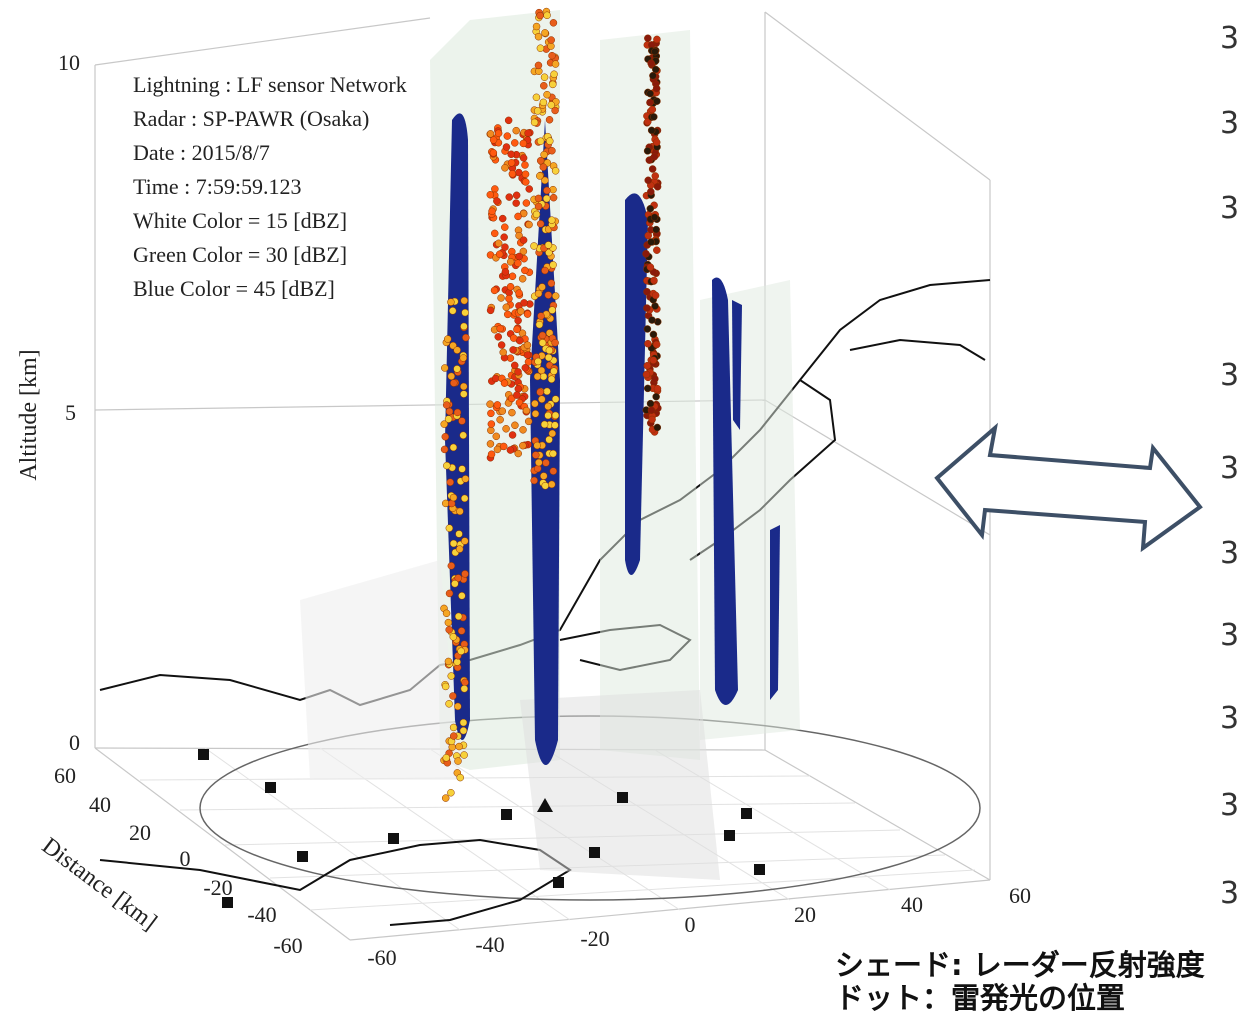 This screenshot has width=1238, height=1016. I want to click on z-axis-label: Altitude [km], so click(29, 414).